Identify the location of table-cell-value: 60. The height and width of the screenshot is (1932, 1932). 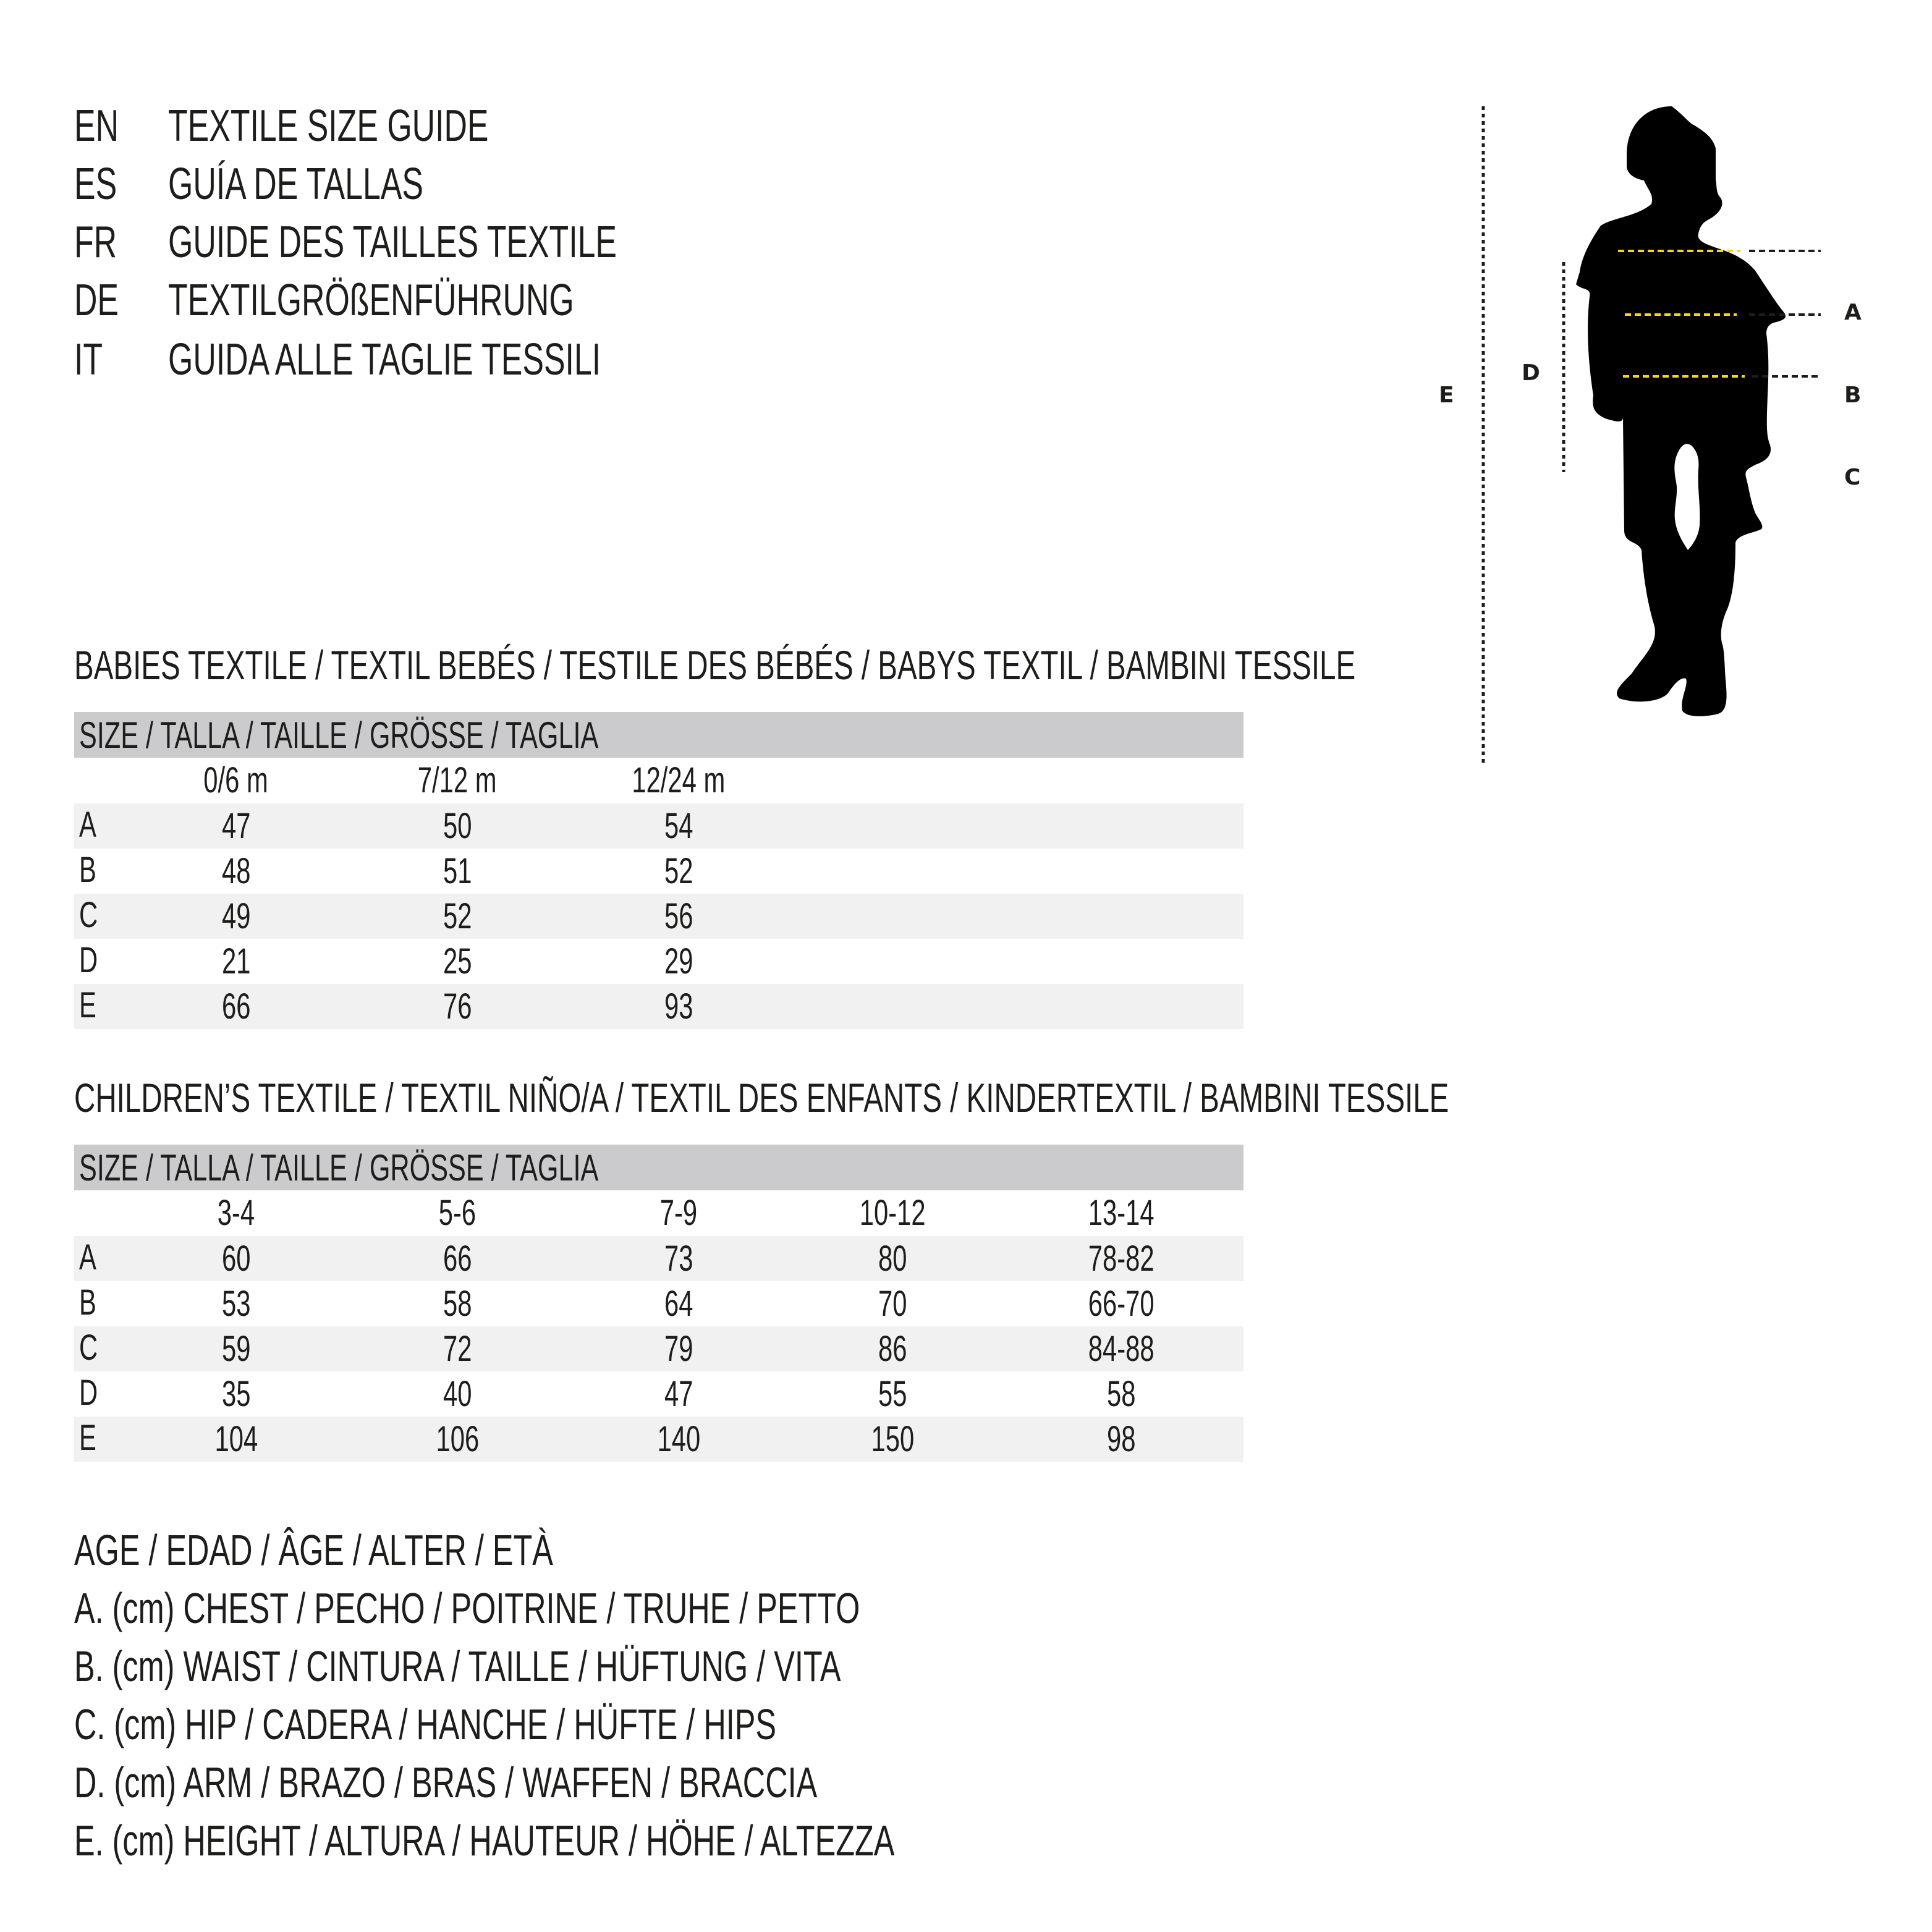
(236, 1259).